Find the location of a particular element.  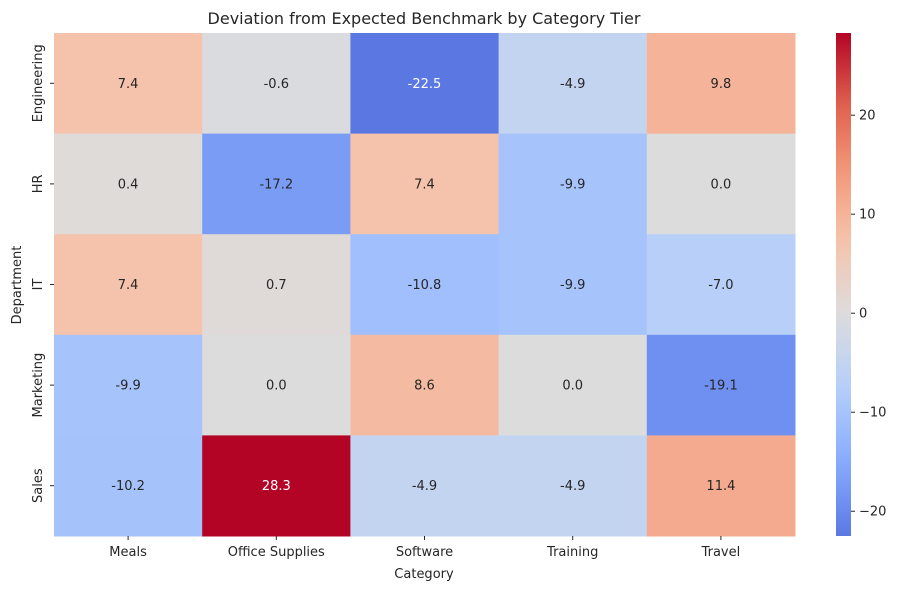

x-tick-label: Travel is located at coordinates (721, 552).